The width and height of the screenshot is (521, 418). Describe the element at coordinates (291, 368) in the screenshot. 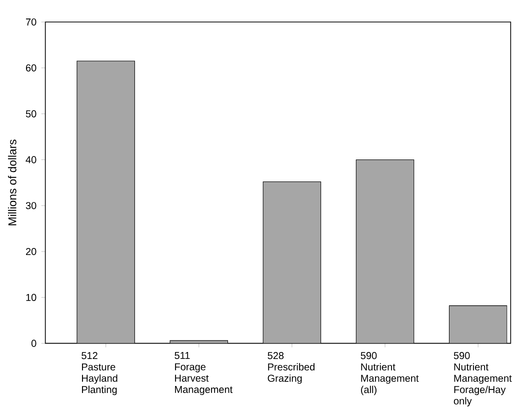

I see `x-tick-label: 528 Prescribed Grazing` at that location.